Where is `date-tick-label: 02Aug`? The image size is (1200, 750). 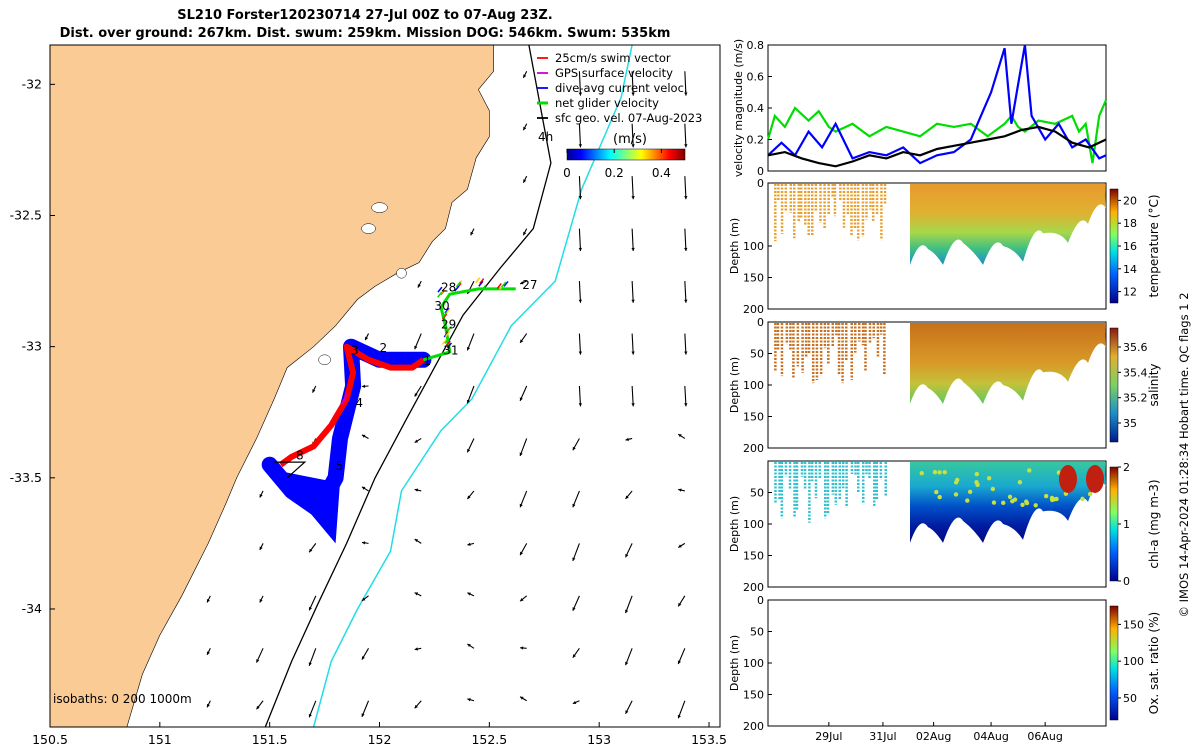 date-tick-label: 02Aug is located at coordinates (933, 736).